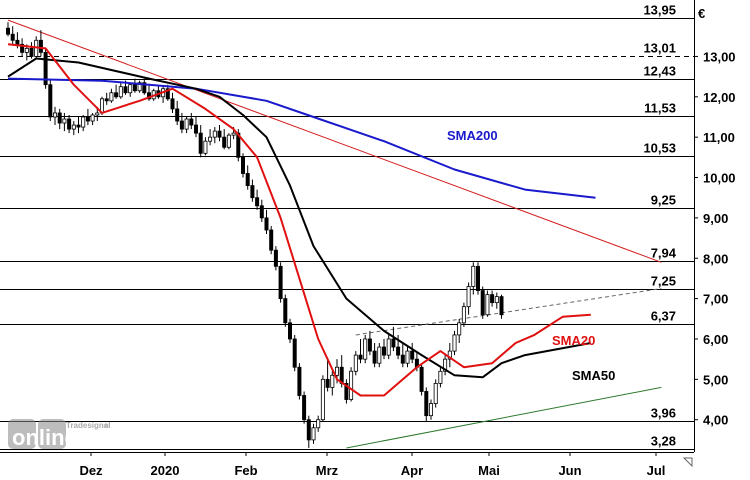  What do you see at coordinates (327, 470) in the screenshot?
I see `x-tick-label: Mrz` at bounding box center [327, 470].